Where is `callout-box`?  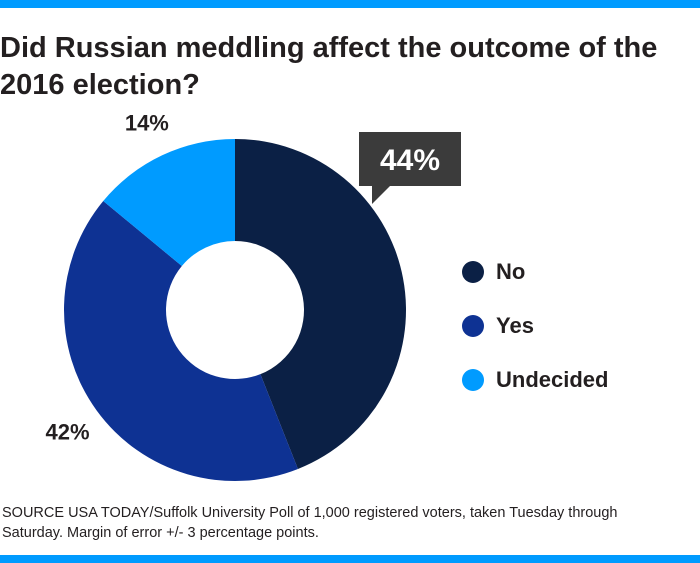 callout-box is located at coordinates (410, 168).